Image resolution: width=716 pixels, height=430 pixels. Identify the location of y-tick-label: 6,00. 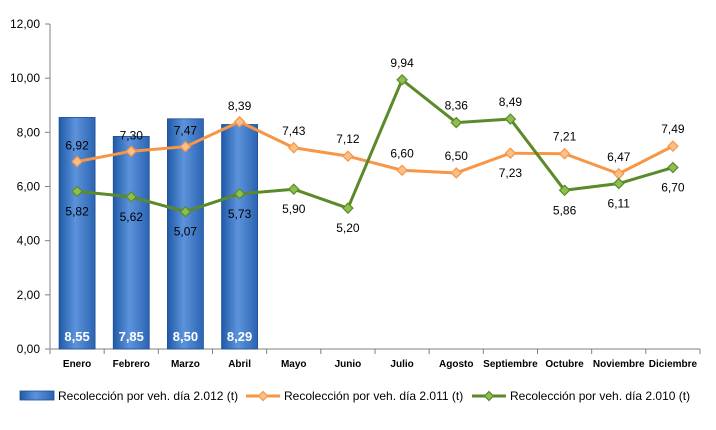
(29, 187).